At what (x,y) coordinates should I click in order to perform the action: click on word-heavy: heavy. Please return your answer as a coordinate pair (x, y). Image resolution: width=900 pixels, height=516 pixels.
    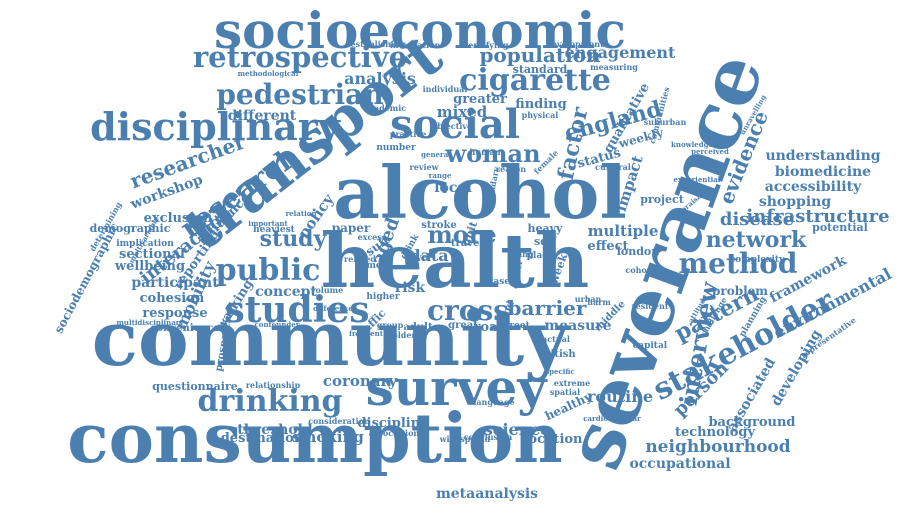
    Looking at the image, I should click on (546, 228).